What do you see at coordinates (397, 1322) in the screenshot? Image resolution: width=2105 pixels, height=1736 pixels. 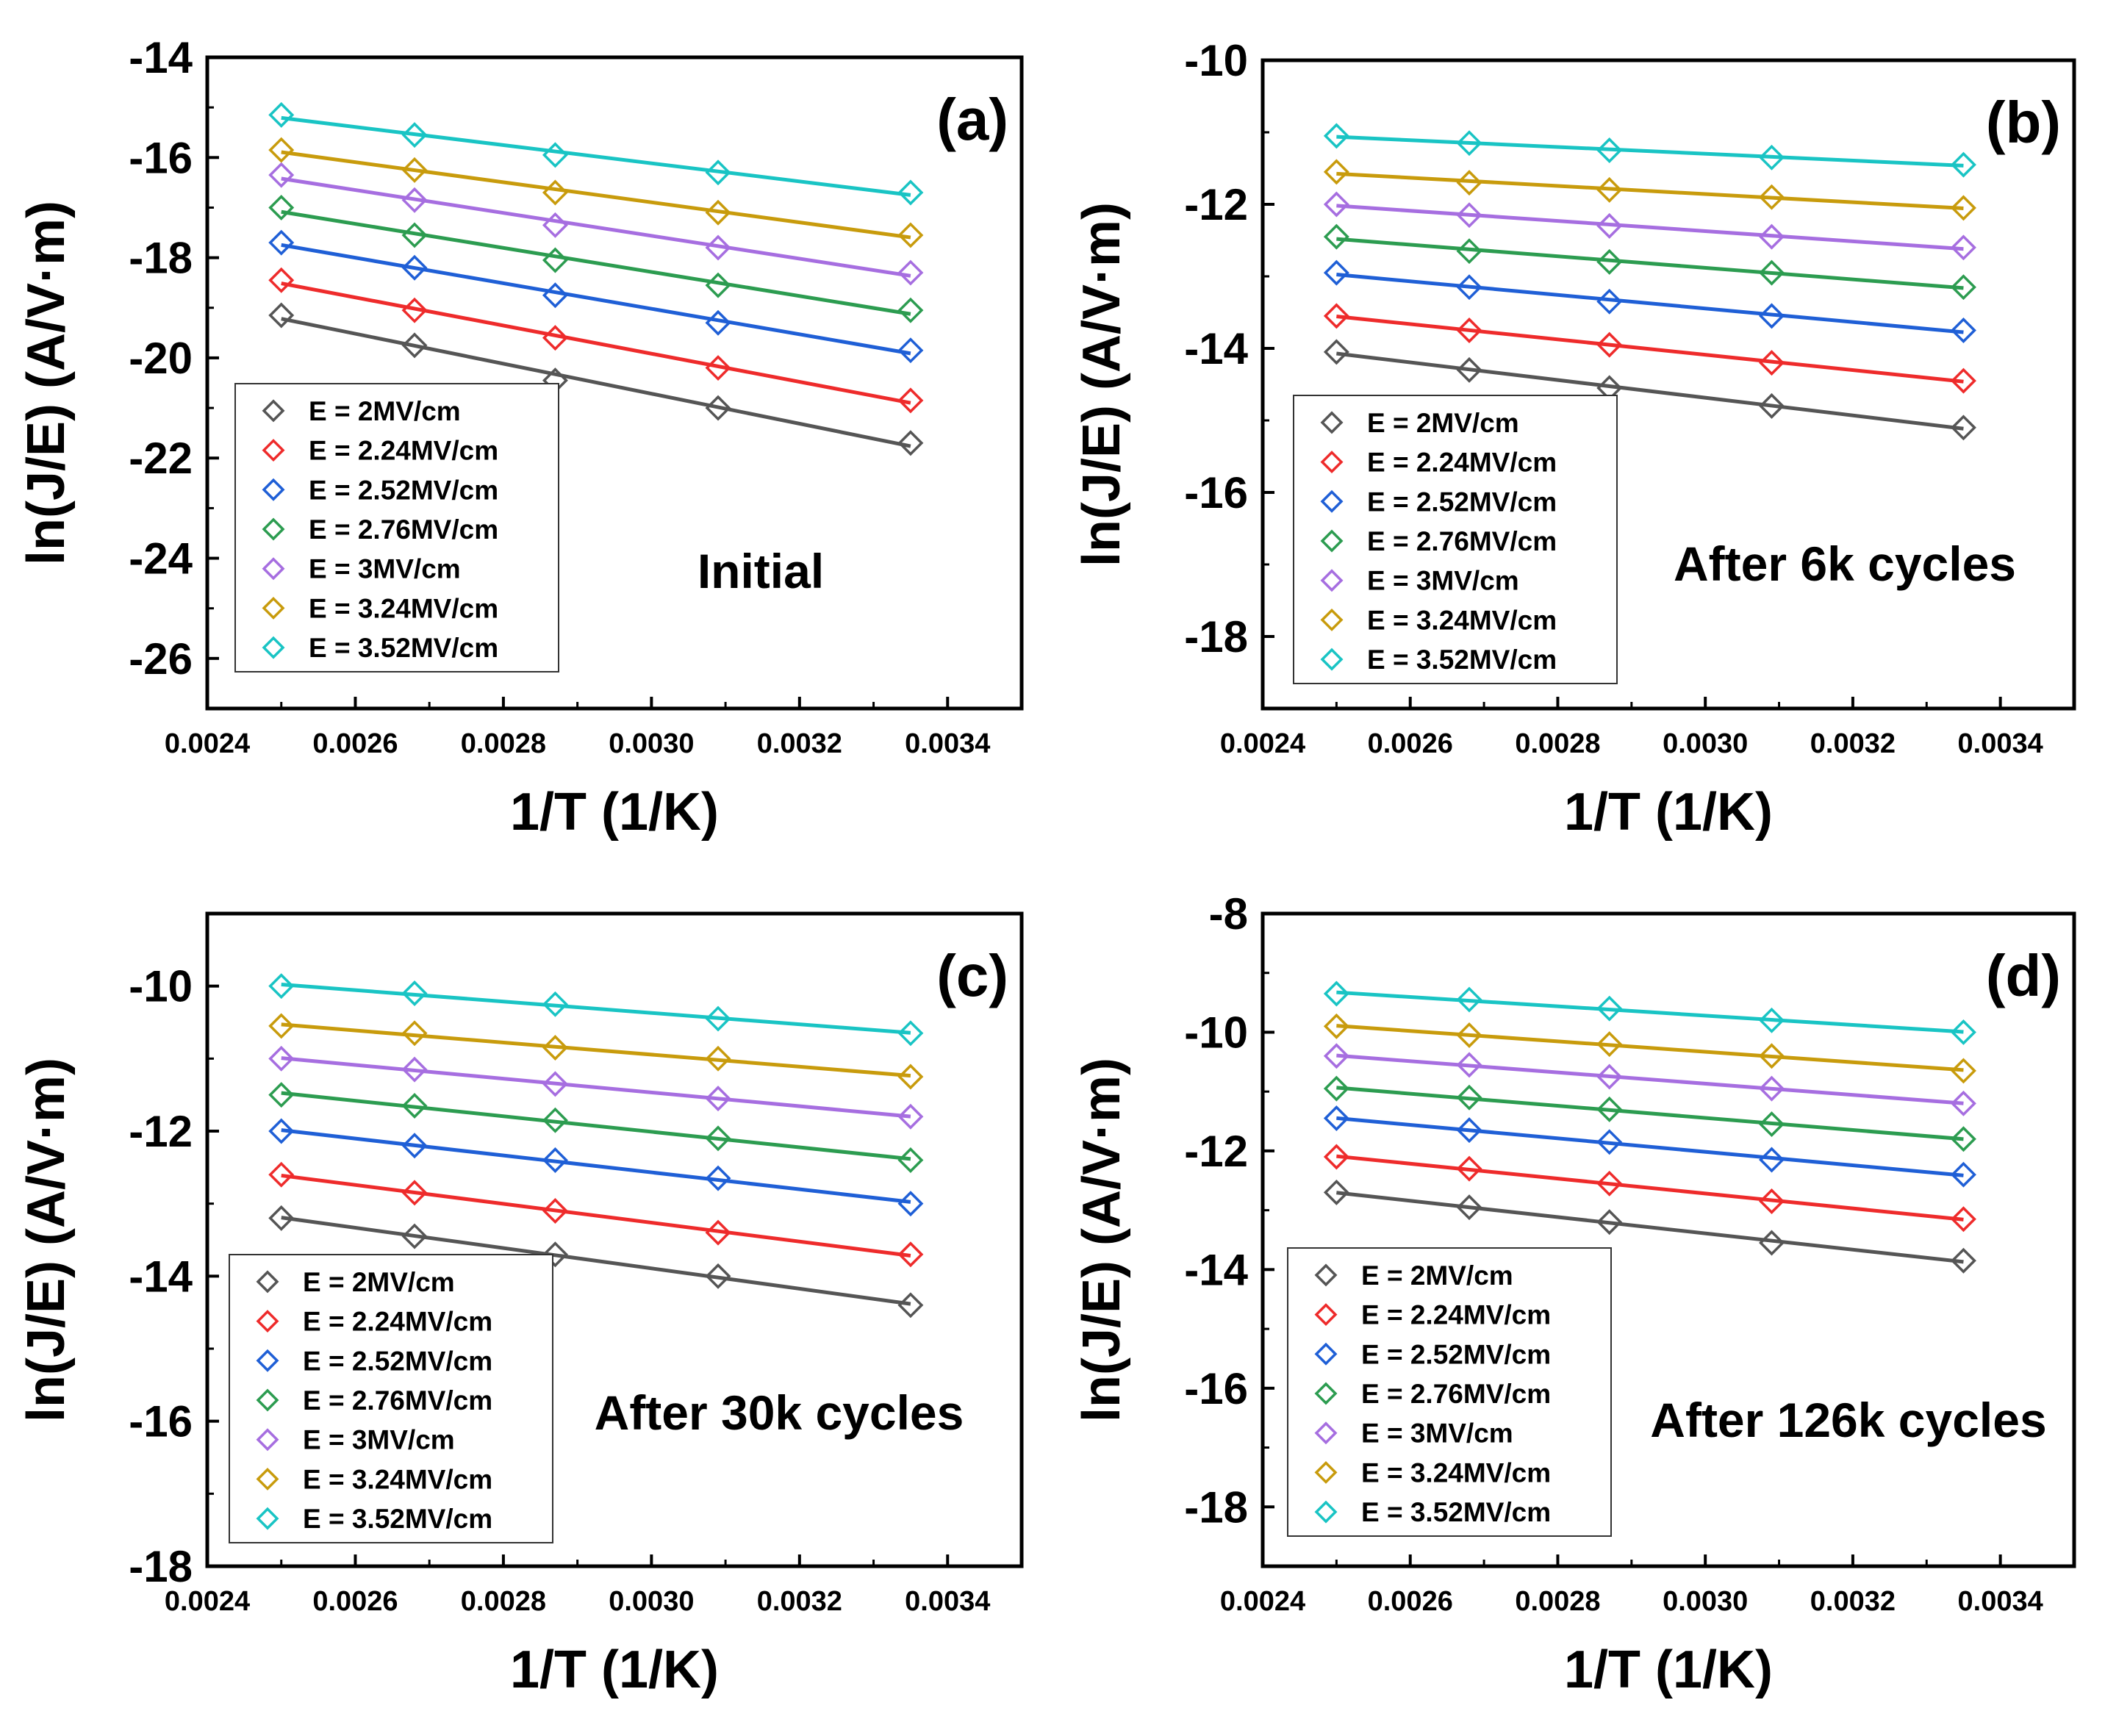 I see `legend-label: E = 2.24MV/cm` at bounding box center [397, 1322].